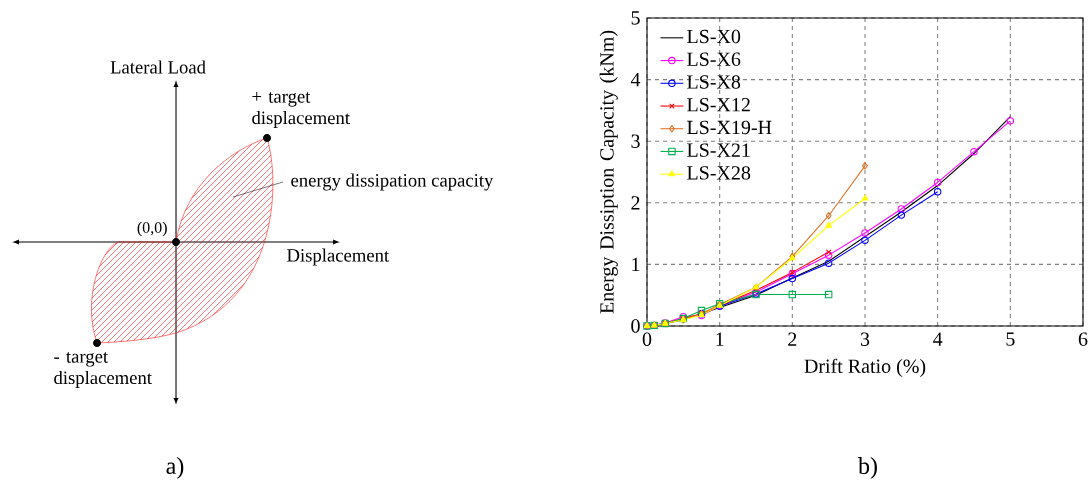  Describe the element at coordinates (938, 339) in the screenshot. I see `x-tick-label: 4` at that location.